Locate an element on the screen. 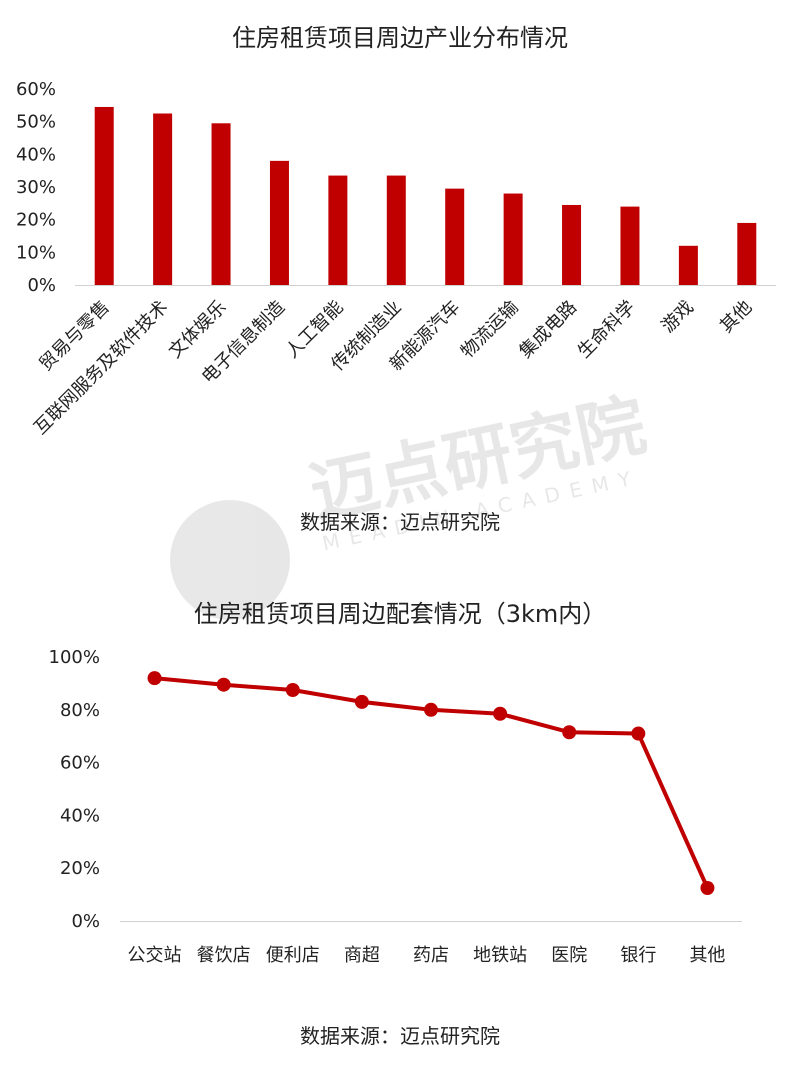  y-tick-label: 30% is located at coordinates (36, 187).